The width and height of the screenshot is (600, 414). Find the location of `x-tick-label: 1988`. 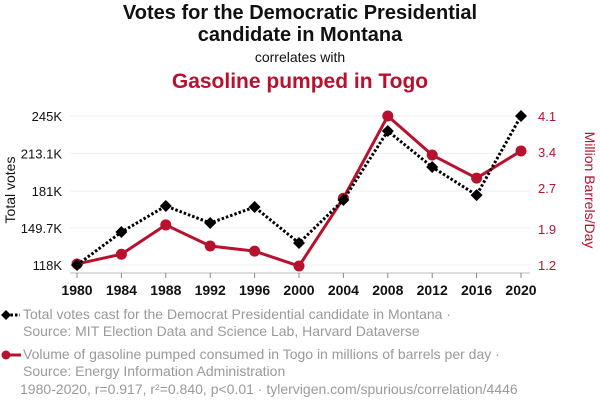

x-tick-label: 1988 is located at coordinates (165, 290).